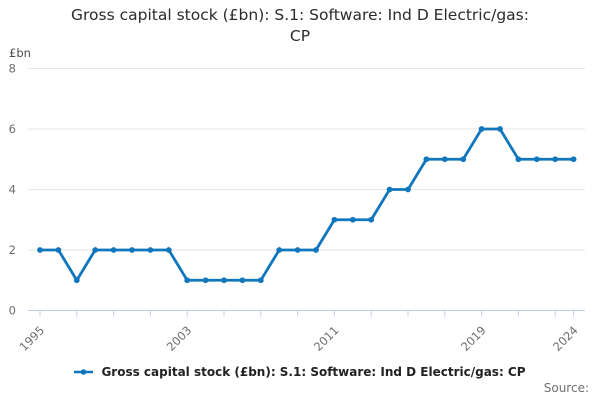 The image size is (600, 400). I want to click on data-point-2006, so click(242, 280).